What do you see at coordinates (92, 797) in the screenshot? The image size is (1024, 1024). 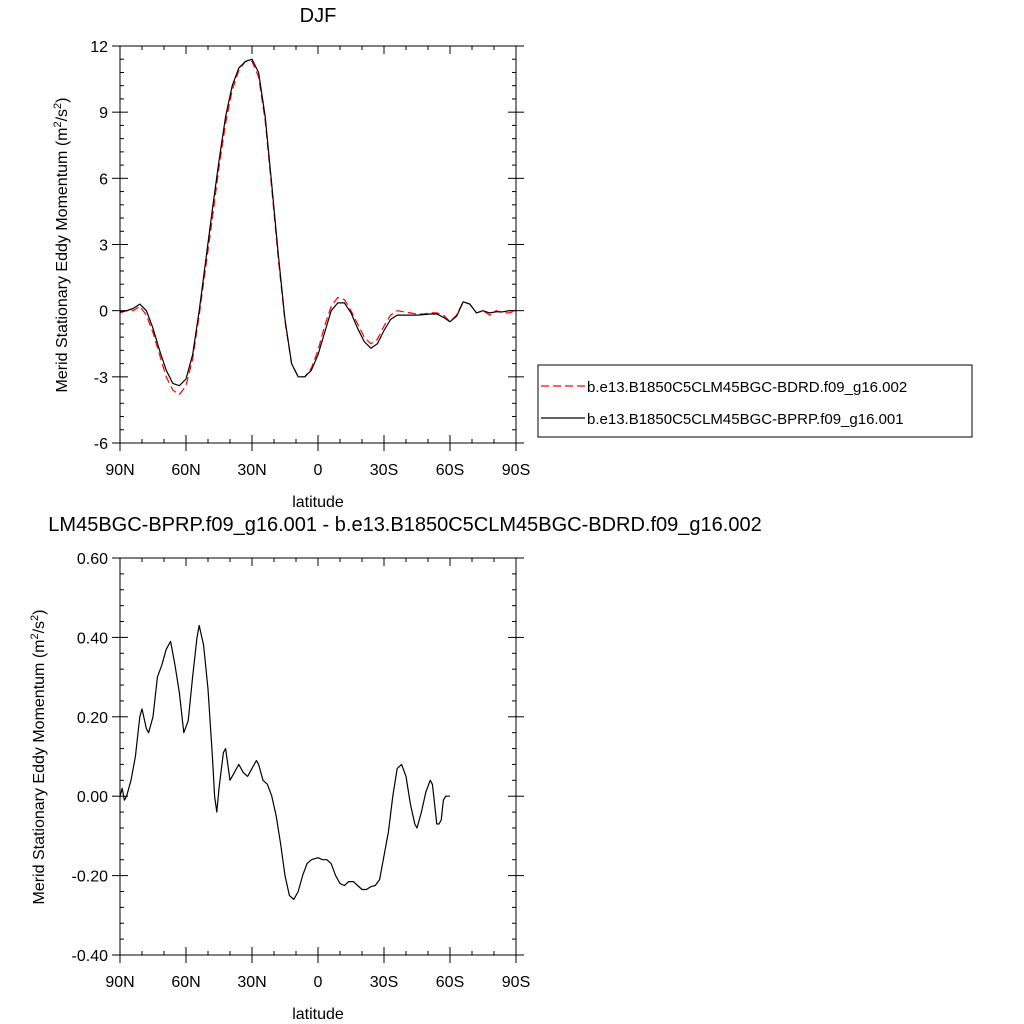 I see `bottom-y-tick-label: 0.00` at bounding box center [92, 797].